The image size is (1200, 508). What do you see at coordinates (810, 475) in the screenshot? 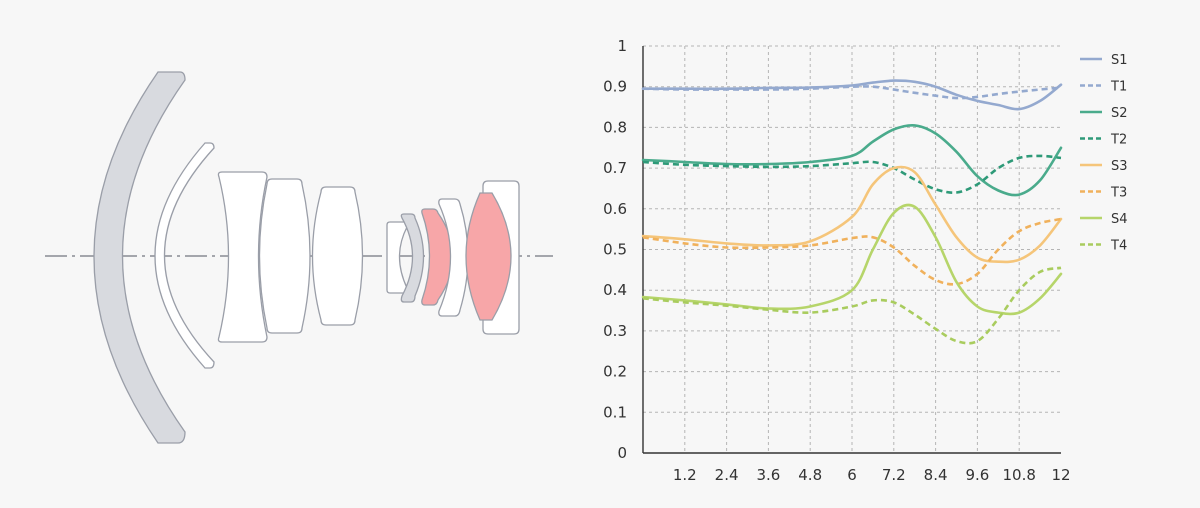
I see `x-tick-label: 4.8` at bounding box center [810, 475].